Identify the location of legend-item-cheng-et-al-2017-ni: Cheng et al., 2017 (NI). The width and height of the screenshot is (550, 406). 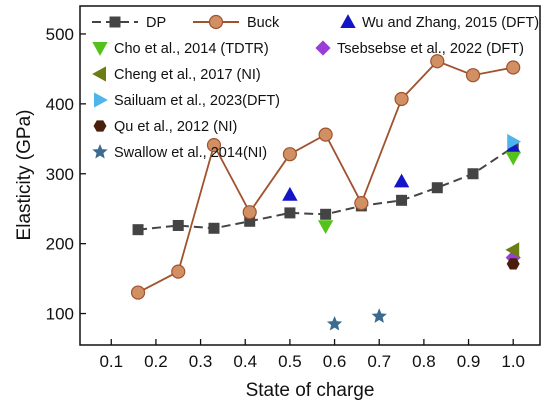
(176, 74).